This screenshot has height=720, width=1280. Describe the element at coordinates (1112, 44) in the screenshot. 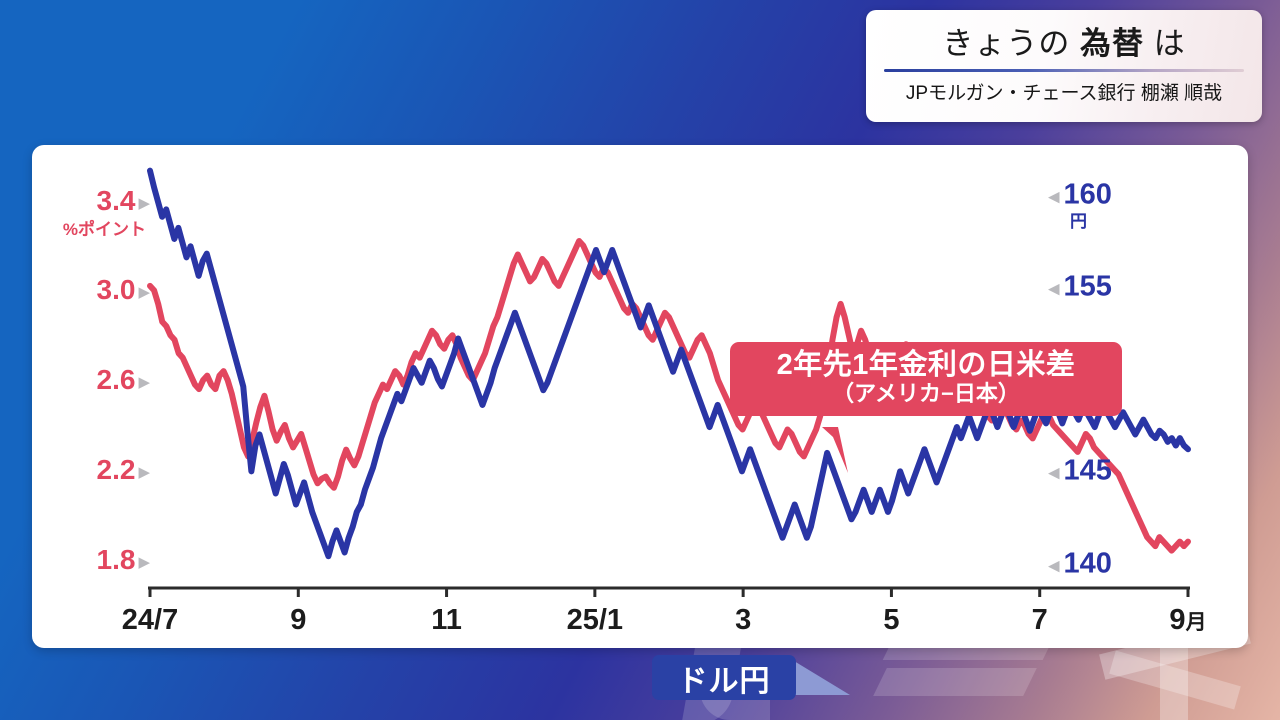

I see `program-title-keyword: 為替` at that location.